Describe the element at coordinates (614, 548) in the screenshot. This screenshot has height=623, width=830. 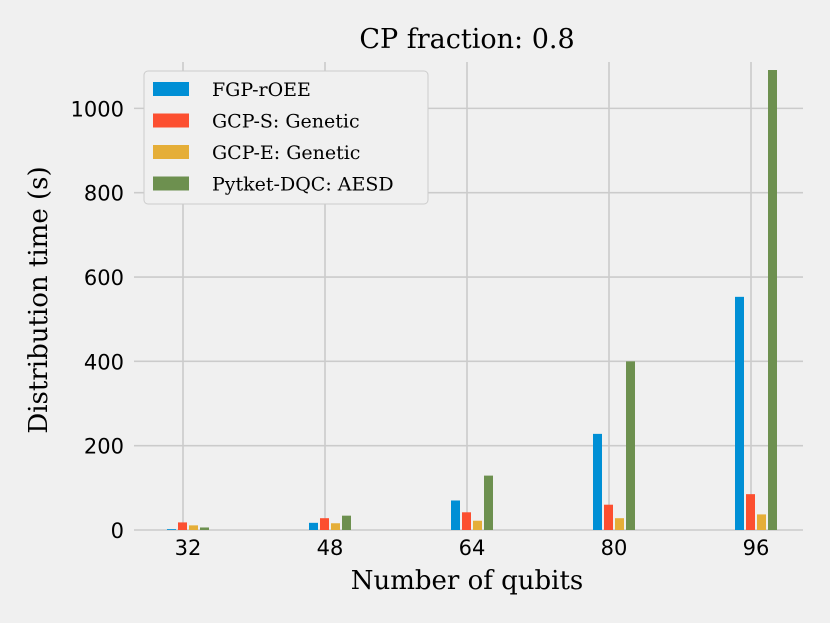
I see `x-tick-label: 80` at that location.